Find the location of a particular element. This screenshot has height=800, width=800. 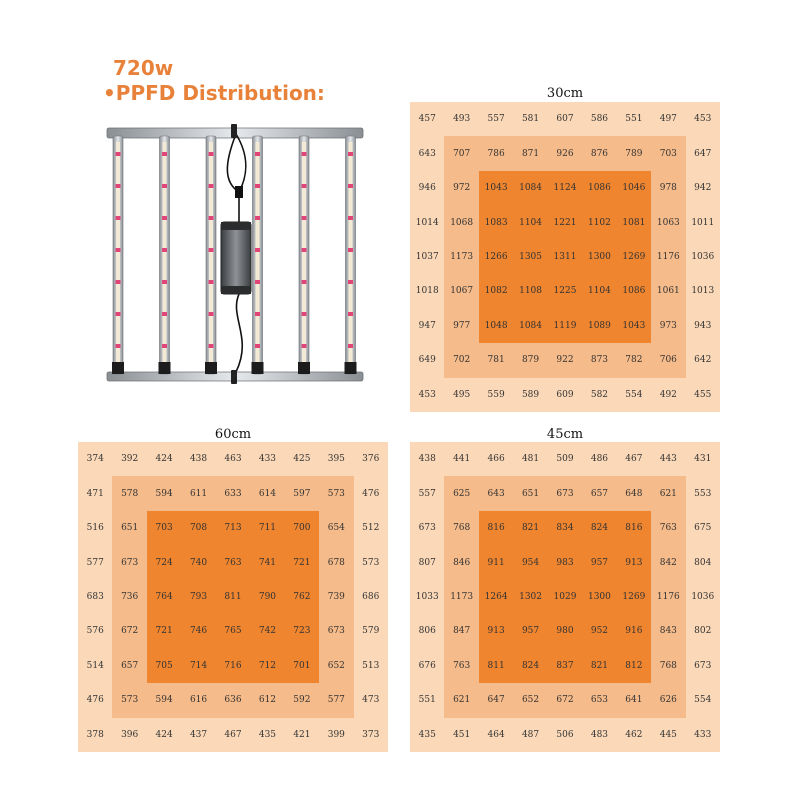

ppfd-cell: 633 is located at coordinates (233, 493).